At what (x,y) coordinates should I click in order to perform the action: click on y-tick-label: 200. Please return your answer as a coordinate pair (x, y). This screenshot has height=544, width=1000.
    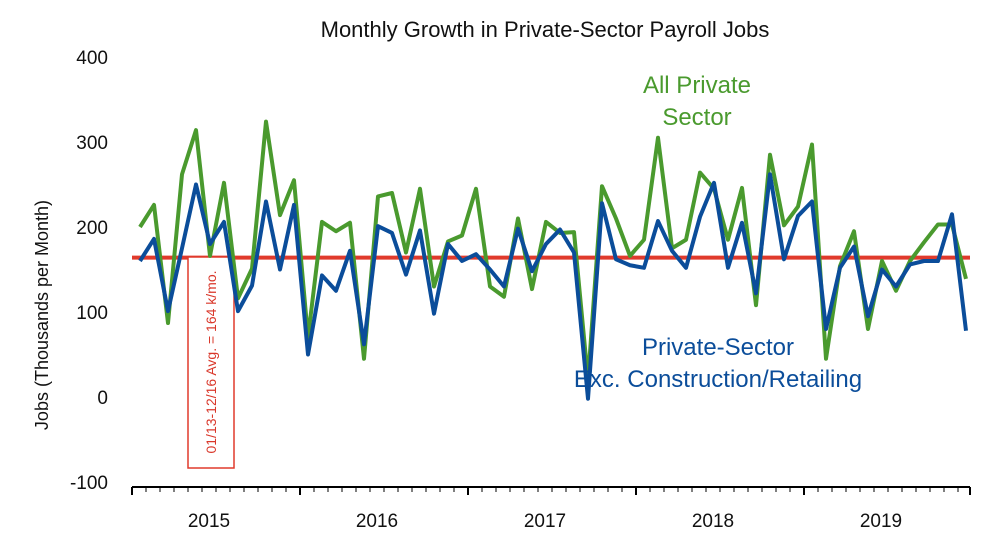
    Looking at the image, I should click on (92, 228).